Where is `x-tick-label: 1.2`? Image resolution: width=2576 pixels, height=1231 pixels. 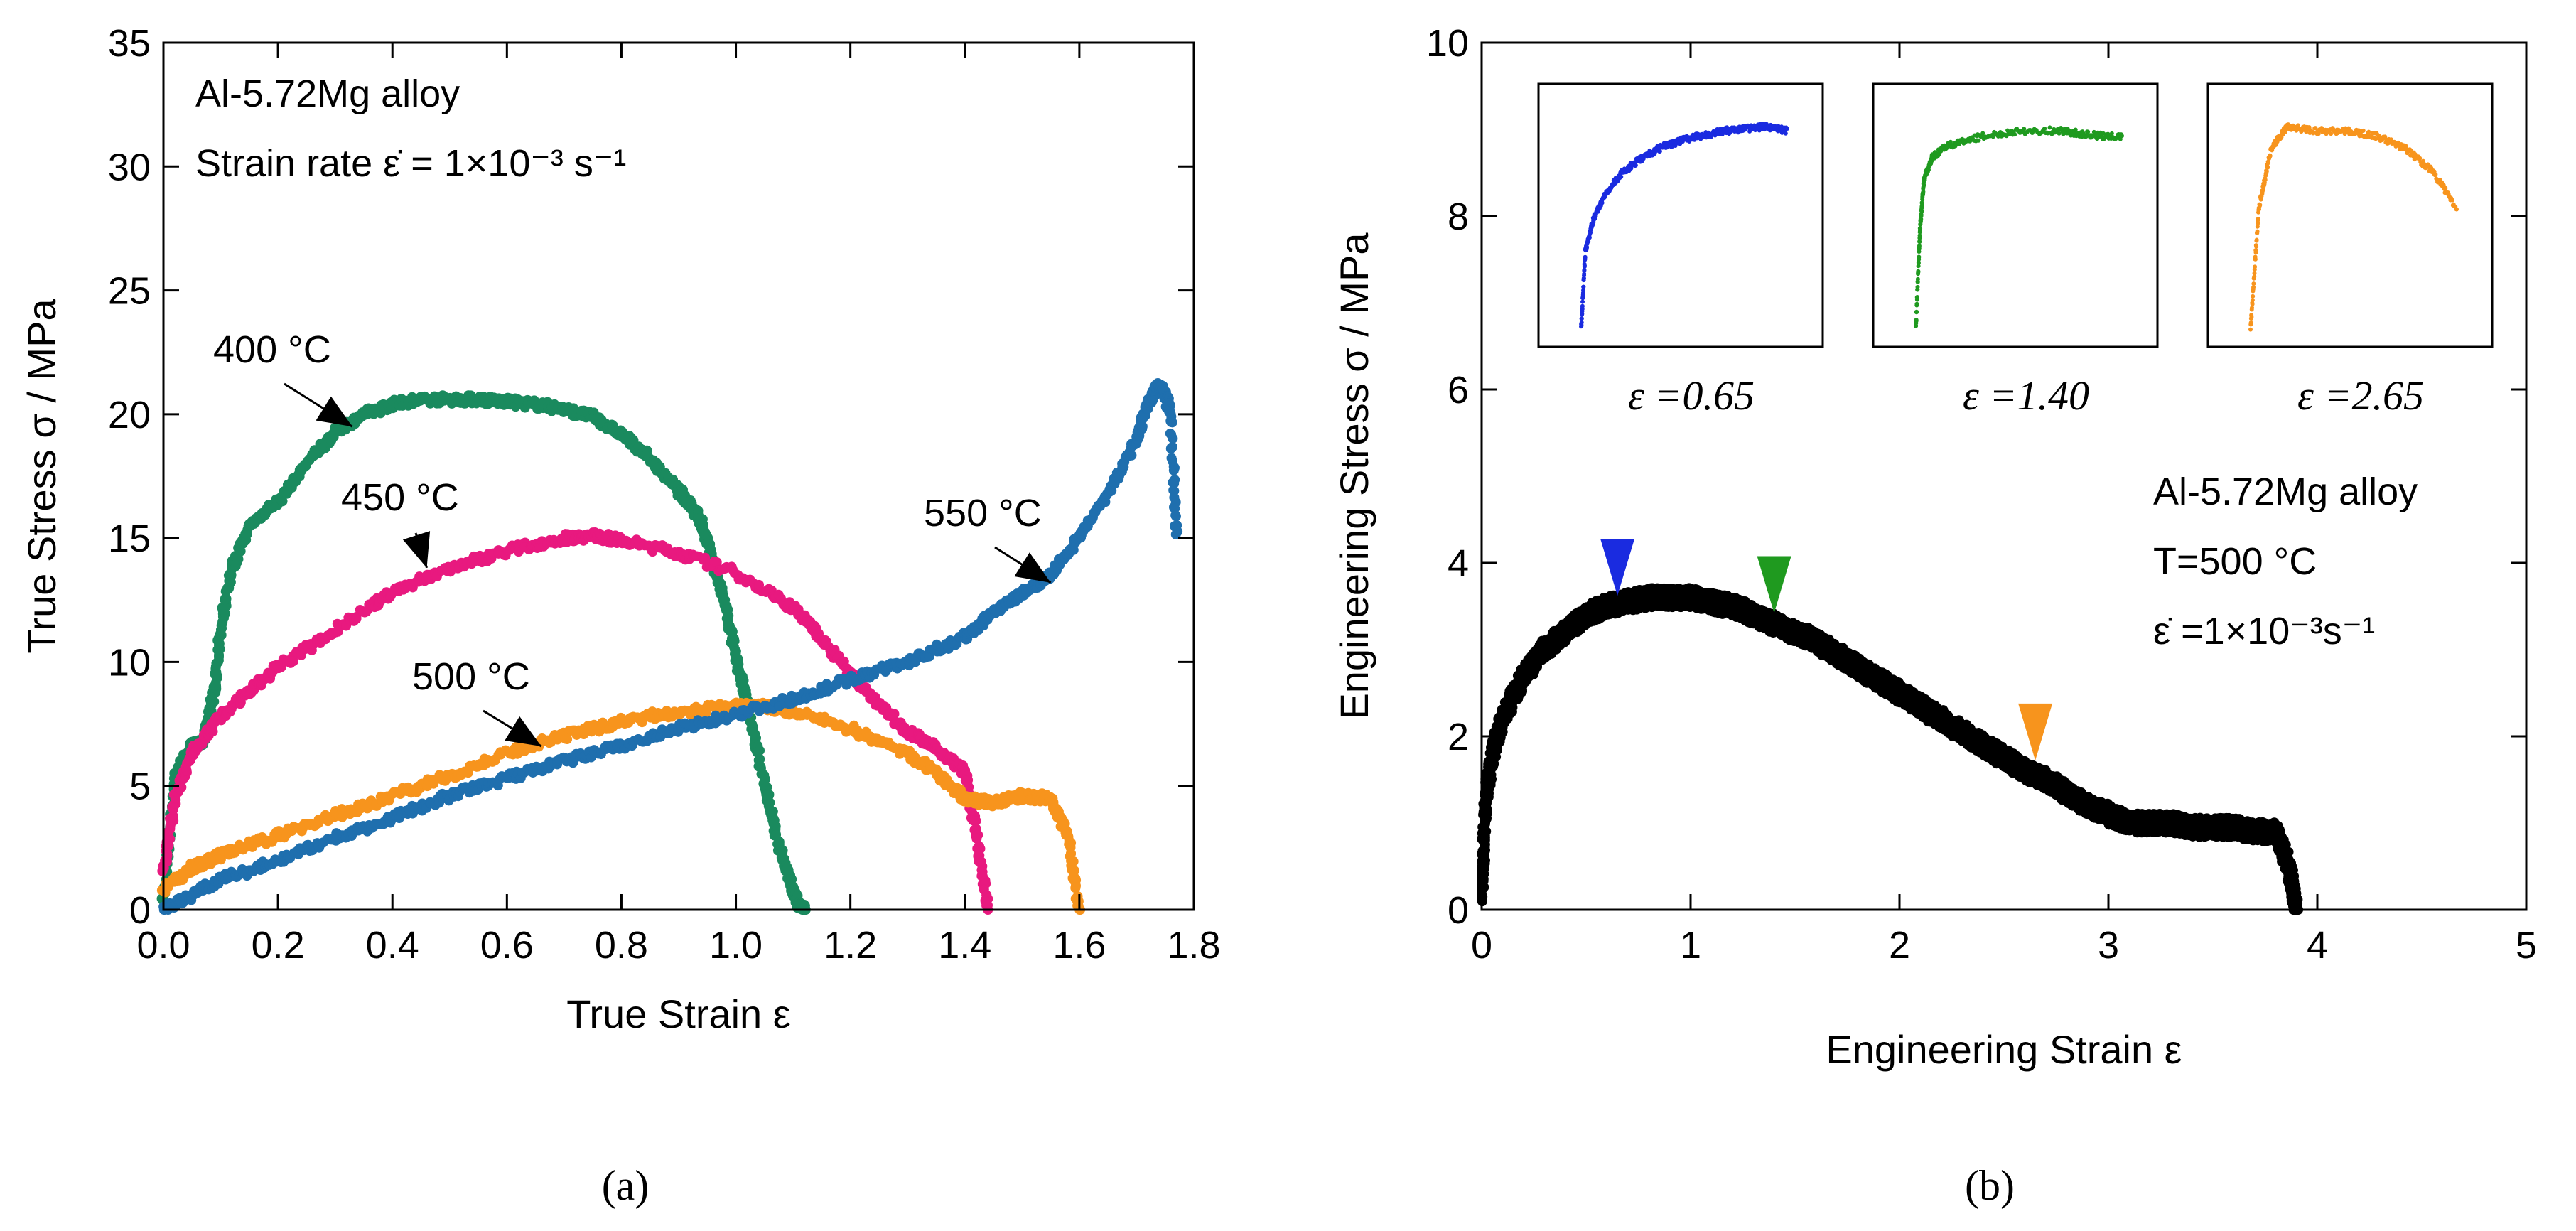 x-tick-label: 1.2 is located at coordinates (851, 945).